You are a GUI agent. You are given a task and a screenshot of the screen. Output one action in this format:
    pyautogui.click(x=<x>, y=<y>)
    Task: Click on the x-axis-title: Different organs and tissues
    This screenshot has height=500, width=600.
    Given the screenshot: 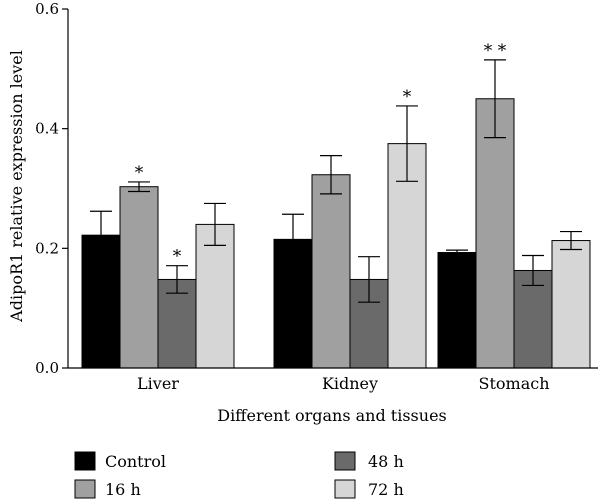 What is the action you would take?
    pyautogui.click(x=332, y=415)
    